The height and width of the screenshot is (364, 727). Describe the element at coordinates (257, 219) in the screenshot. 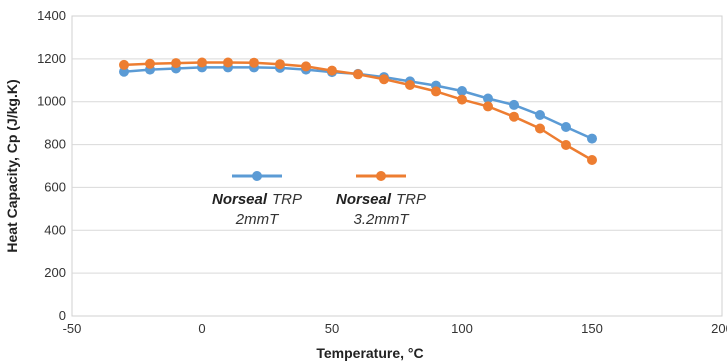

I see `legend-label-line2: 2mmT` at that location.